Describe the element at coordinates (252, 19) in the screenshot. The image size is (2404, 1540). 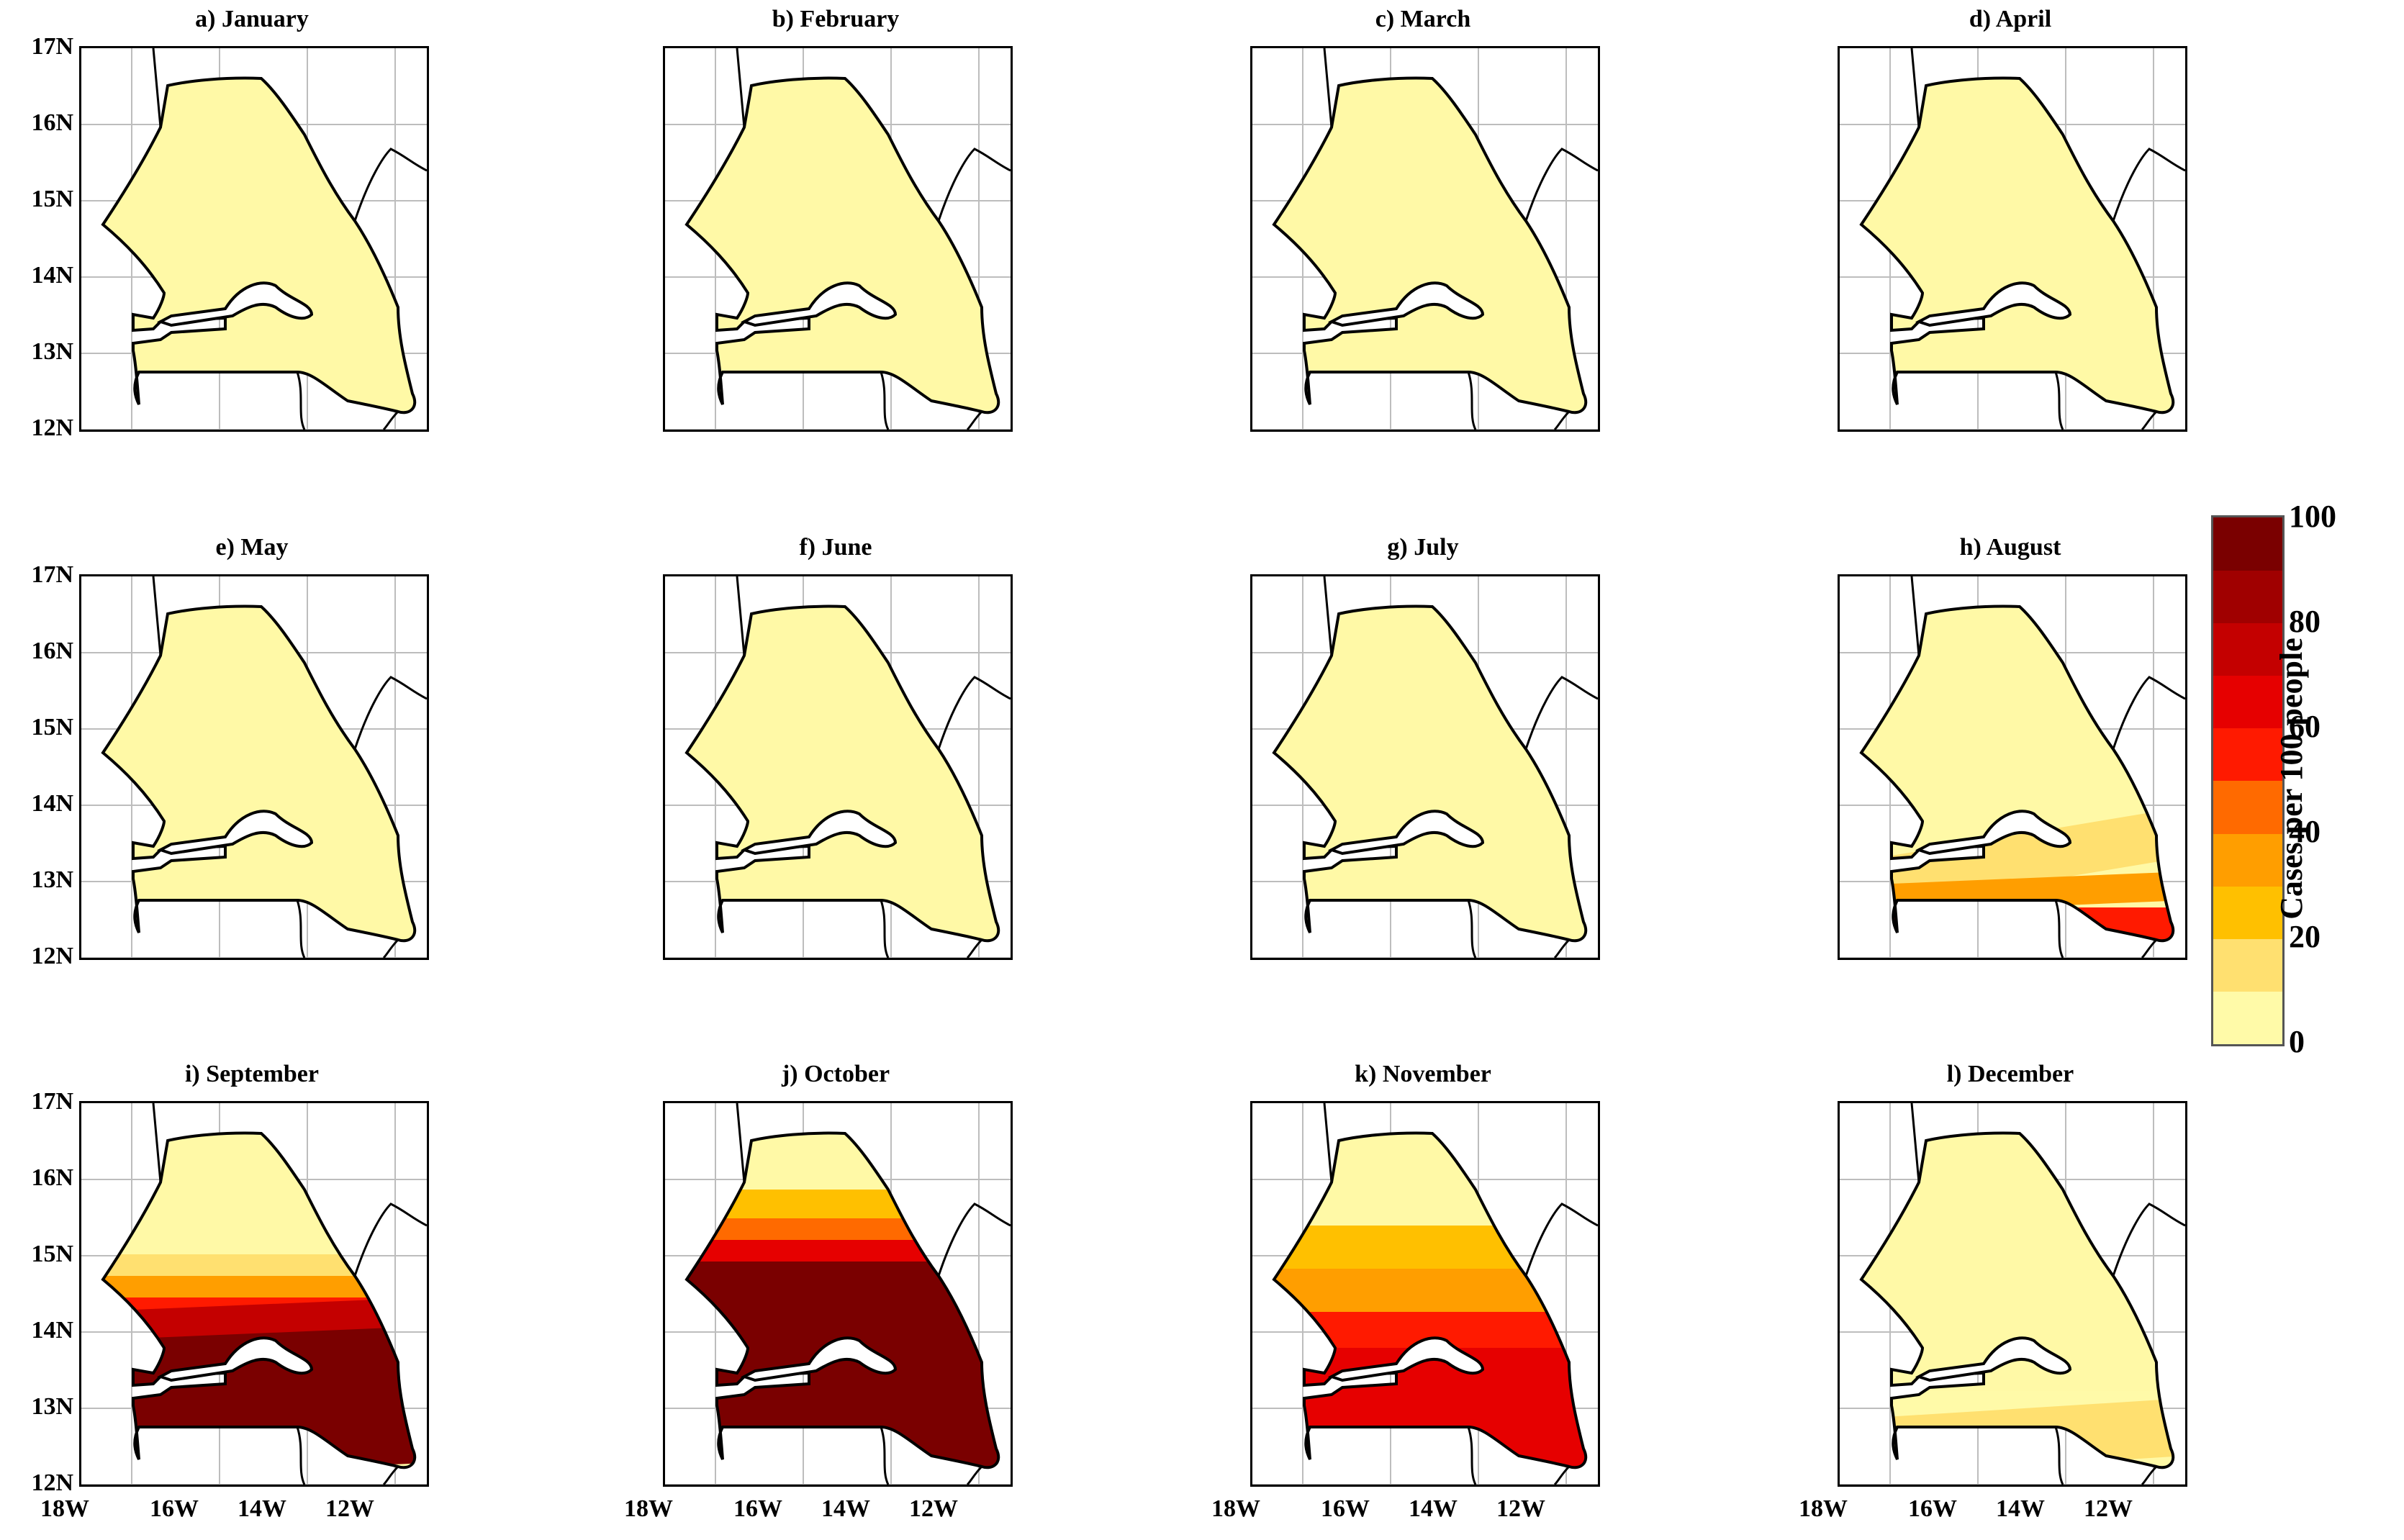
I see `panel-title: a) January` at that location.